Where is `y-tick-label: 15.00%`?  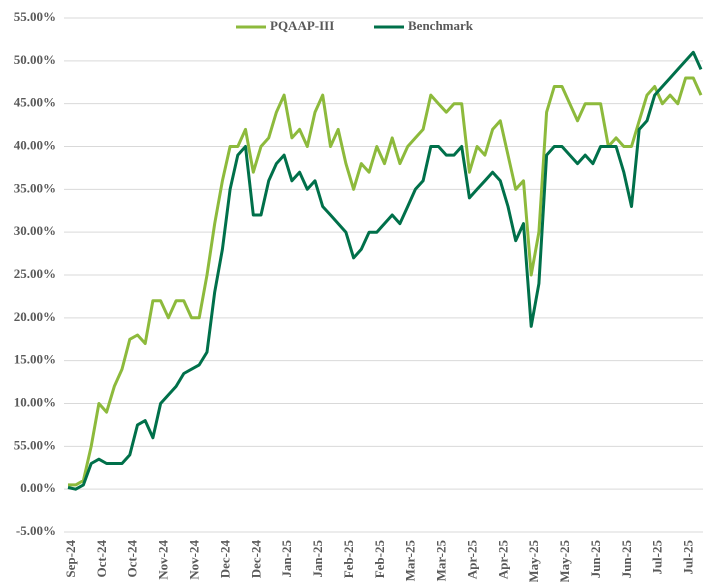
y-tick-label: 15.00% is located at coordinates (35, 359).